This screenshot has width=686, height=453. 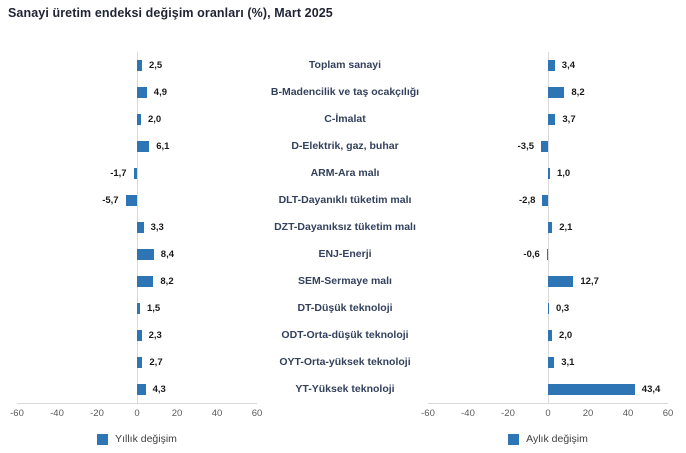 What do you see at coordinates (345, 200) in the screenshot?
I see `category-label: DLT-Dayanıklı tüketim malı` at bounding box center [345, 200].